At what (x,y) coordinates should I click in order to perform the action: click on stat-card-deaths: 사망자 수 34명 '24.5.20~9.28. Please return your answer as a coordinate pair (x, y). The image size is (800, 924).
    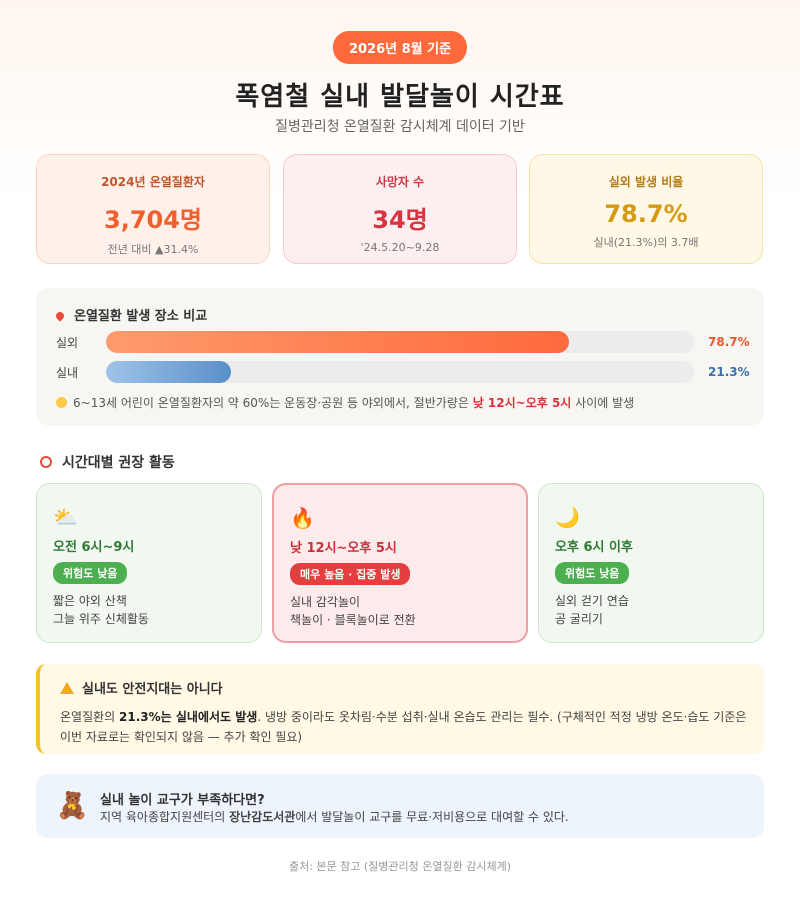
    Looking at the image, I should click on (400, 209).